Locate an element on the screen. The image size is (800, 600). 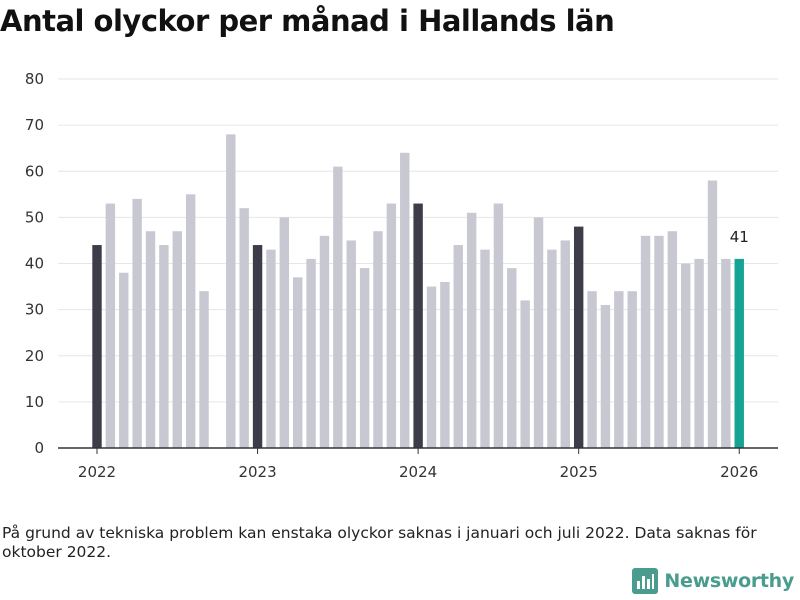
y-tick-label: 70 is located at coordinates (34, 125).